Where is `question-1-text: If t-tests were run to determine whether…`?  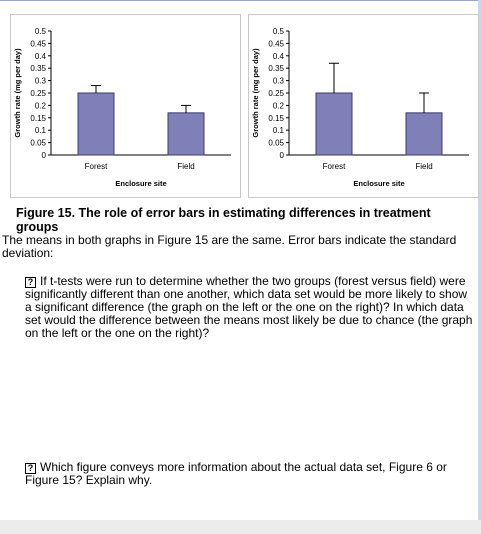
question-1-text: If t-tests were run to determine whether… is located at coordinates (249, 307).